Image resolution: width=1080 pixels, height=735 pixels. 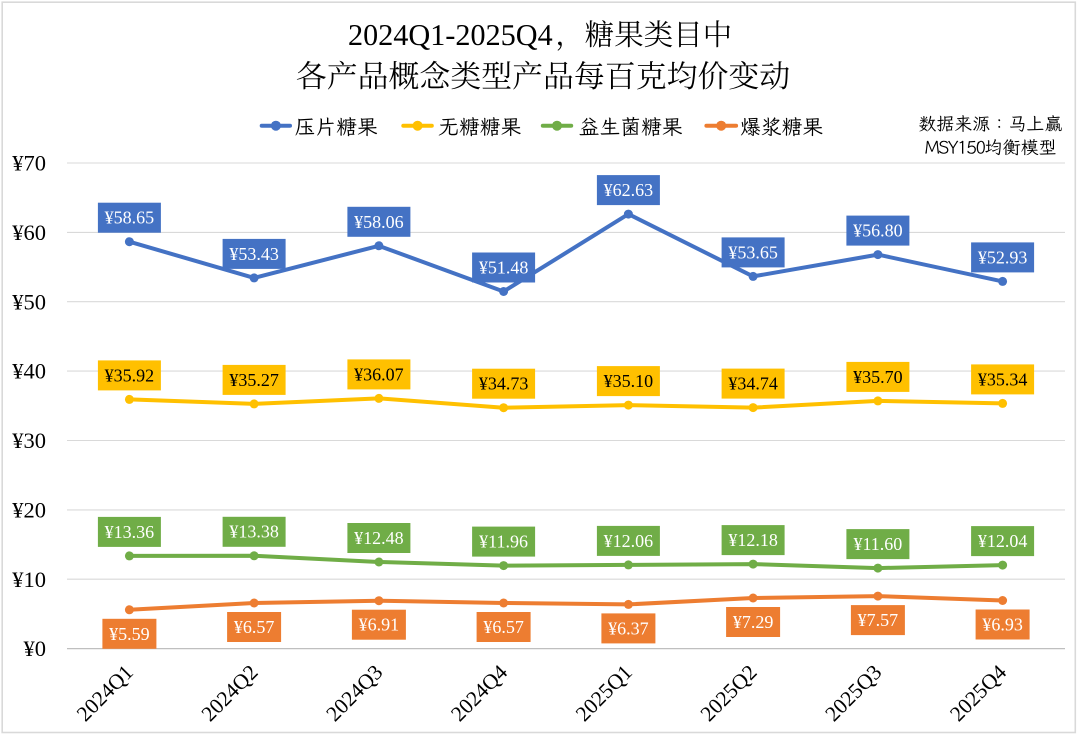 I want to click on svg-text: ¥62.63, so click(x=629, y=190).